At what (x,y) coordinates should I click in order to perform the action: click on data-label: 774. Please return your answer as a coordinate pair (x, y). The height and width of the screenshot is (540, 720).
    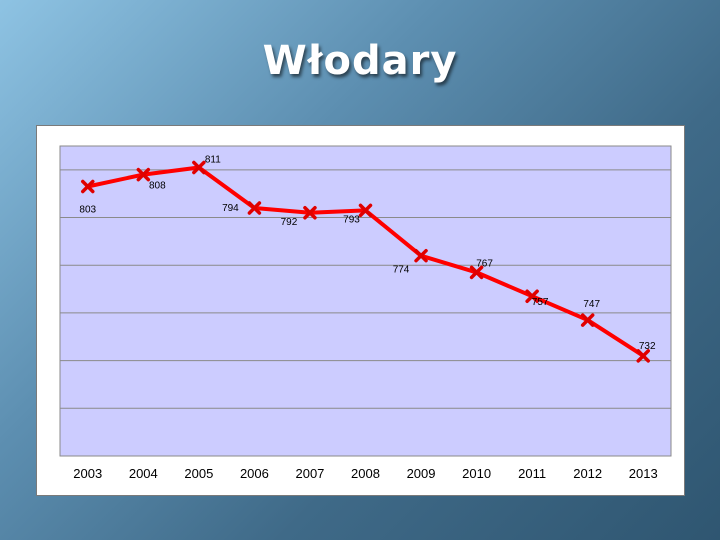
    Looking at the image, I should click on (401, 270).